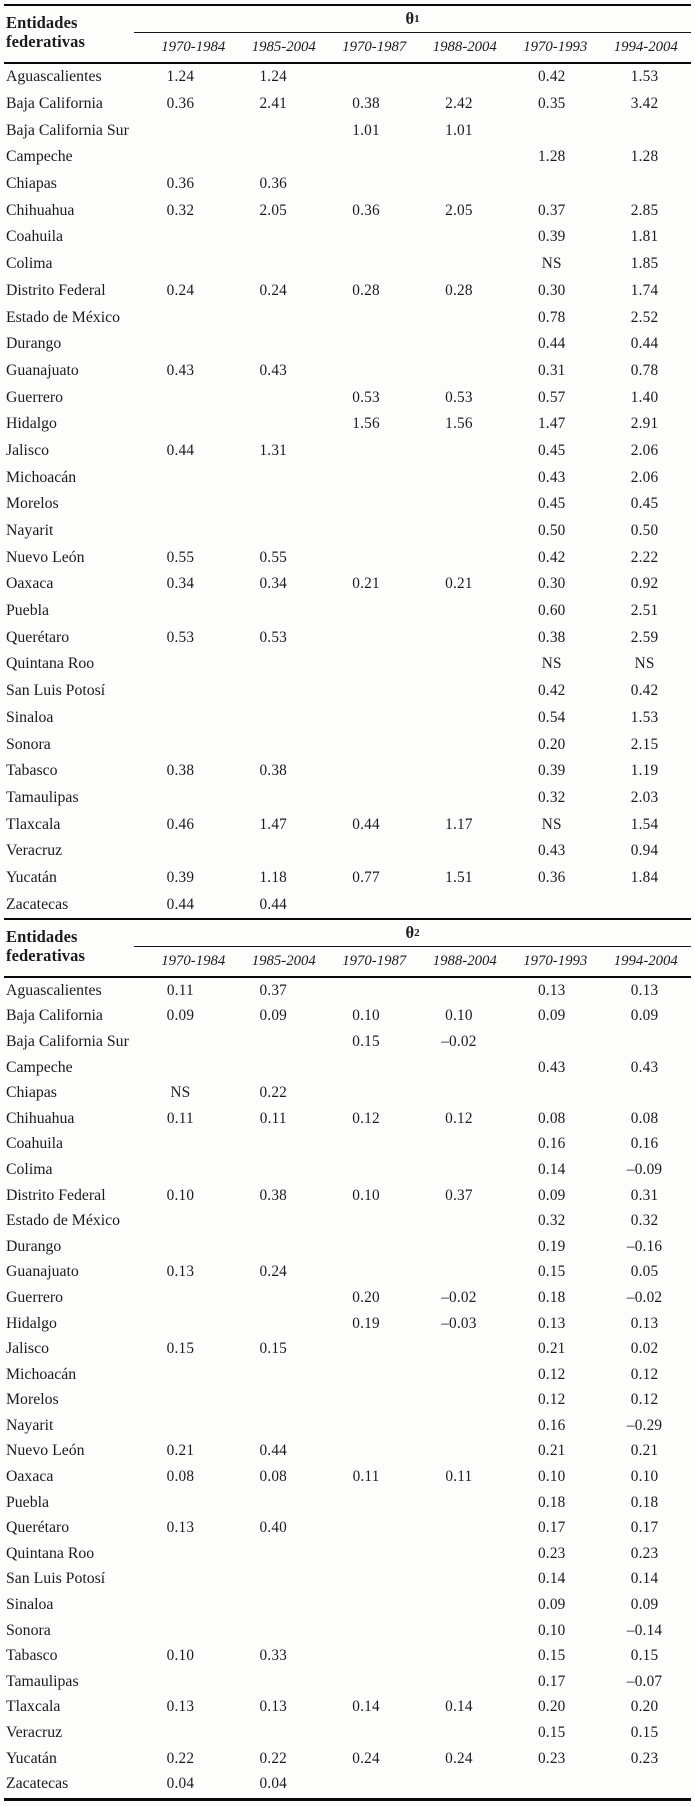 Image resolution: width=695 pixels, height=1807 pixels. What do you see at coordinates (27, 450) in the screenshot?
I see `entity-name: Jalisco` at bounding box center [27, 450].